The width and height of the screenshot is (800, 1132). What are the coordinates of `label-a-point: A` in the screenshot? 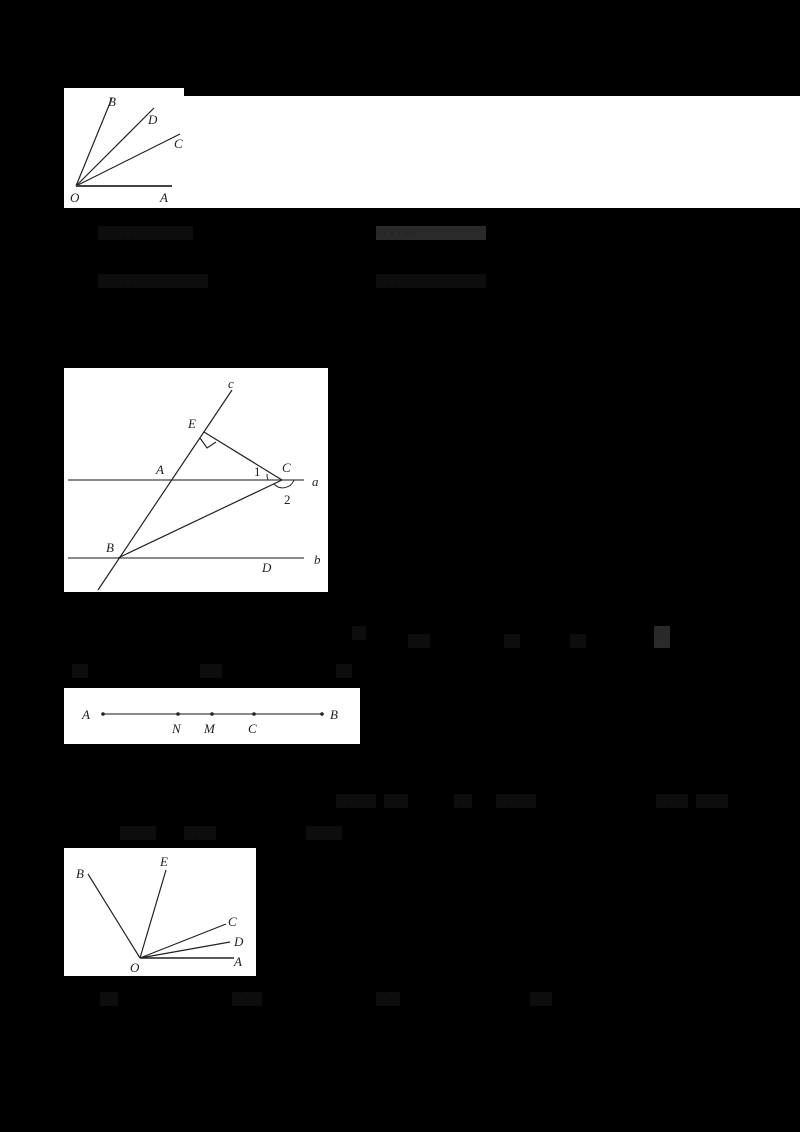 It's located at (159, 469).